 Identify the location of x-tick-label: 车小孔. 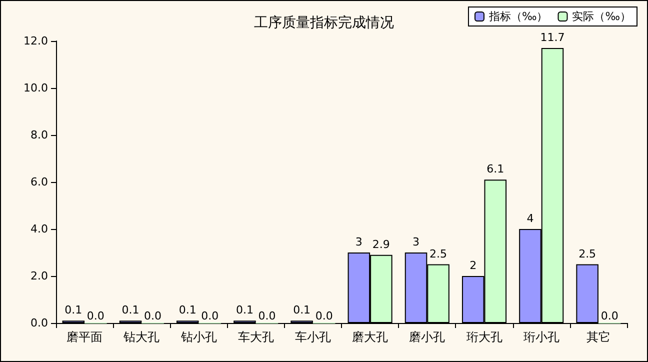
(312, 337).